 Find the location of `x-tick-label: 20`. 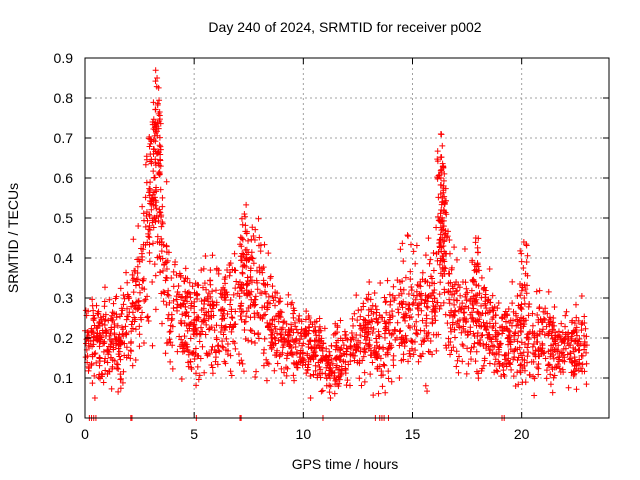

x-tick-label: 20 is located at coordinates (522, 434).